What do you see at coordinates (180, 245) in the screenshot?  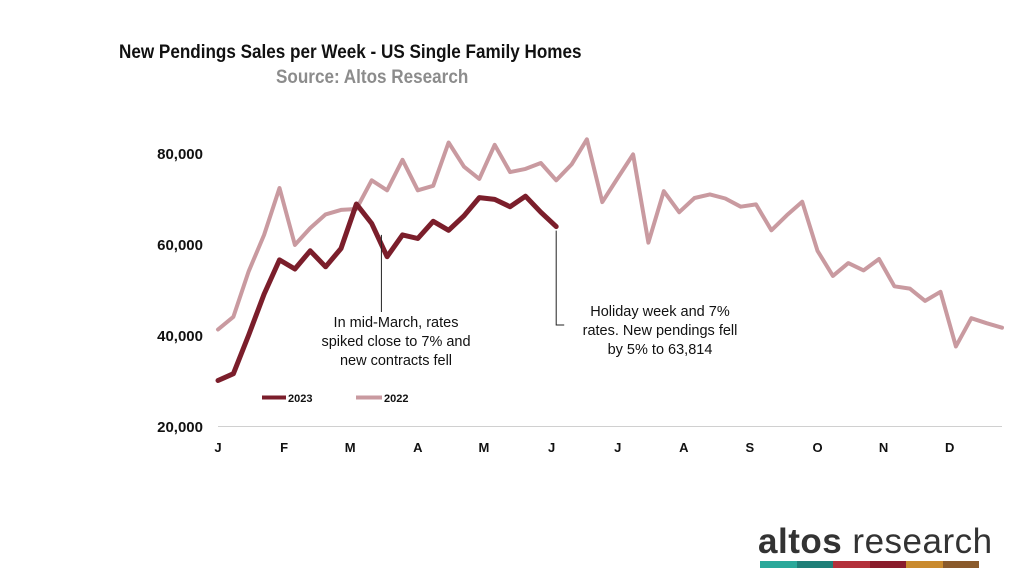 I see `y-tick-label: 60,000` at bounding box center [180, 245].